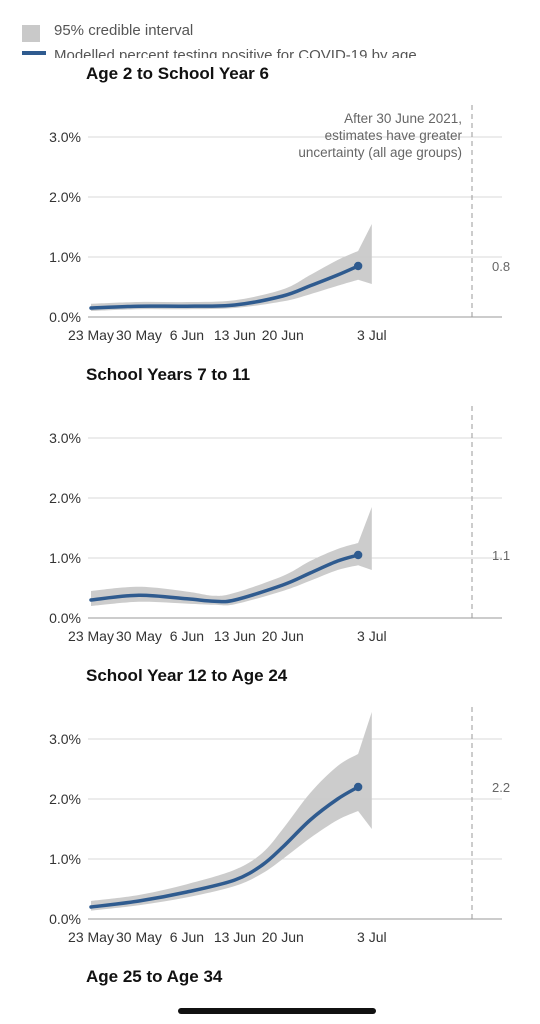 This screenshot has width=540, height=1024. What do you see at coordinates (501, 266) in the screenshot?
I see `end-value-label: 0.8` at bounding box center [501, 266].